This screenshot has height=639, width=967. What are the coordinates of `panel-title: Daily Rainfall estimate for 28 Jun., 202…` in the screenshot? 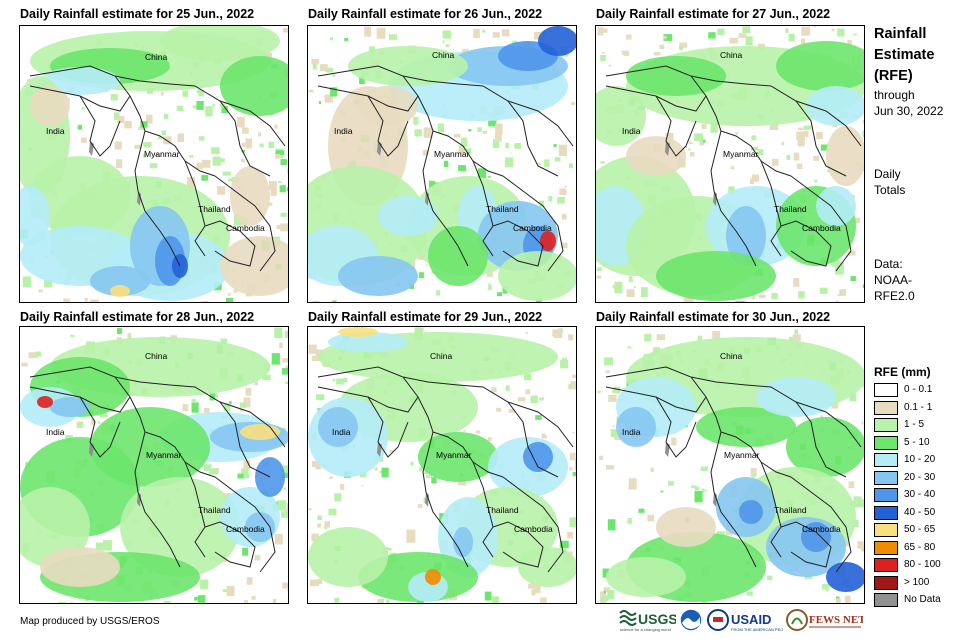 It's located at (137, 317).